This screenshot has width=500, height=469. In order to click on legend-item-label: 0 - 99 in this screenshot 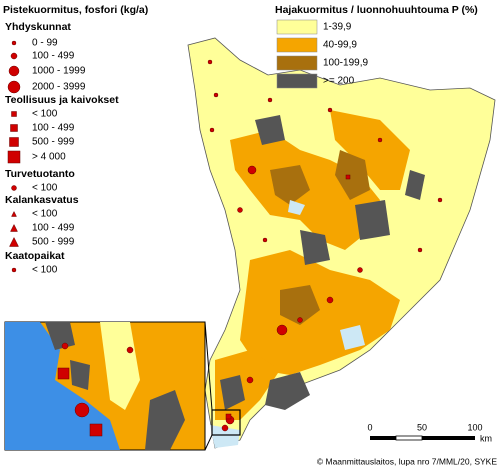, I will do `click(45, 43)`.